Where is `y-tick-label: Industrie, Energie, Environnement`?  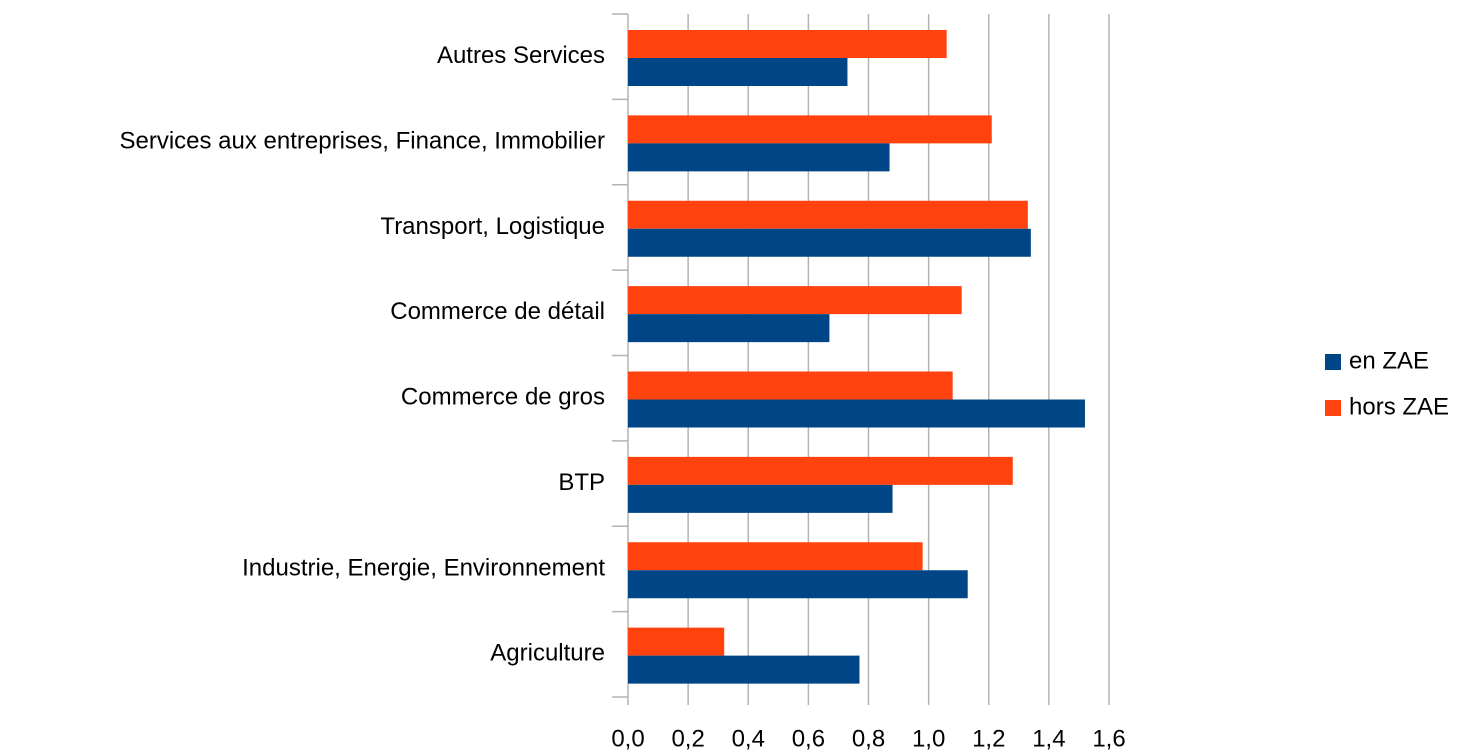 y-tick-label: Industrie, Energie, Environnement is located at coordinates (423, 567).